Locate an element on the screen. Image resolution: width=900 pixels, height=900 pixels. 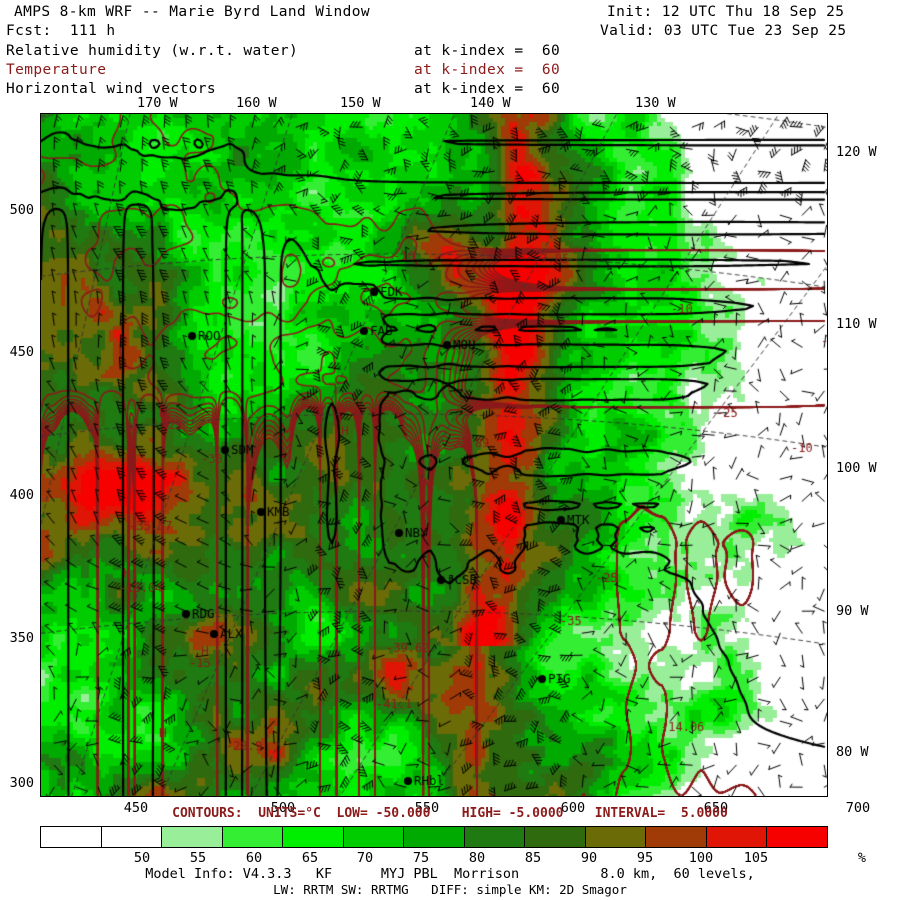
axis-top-tick: 150 W is located at coordinates (360, 103).